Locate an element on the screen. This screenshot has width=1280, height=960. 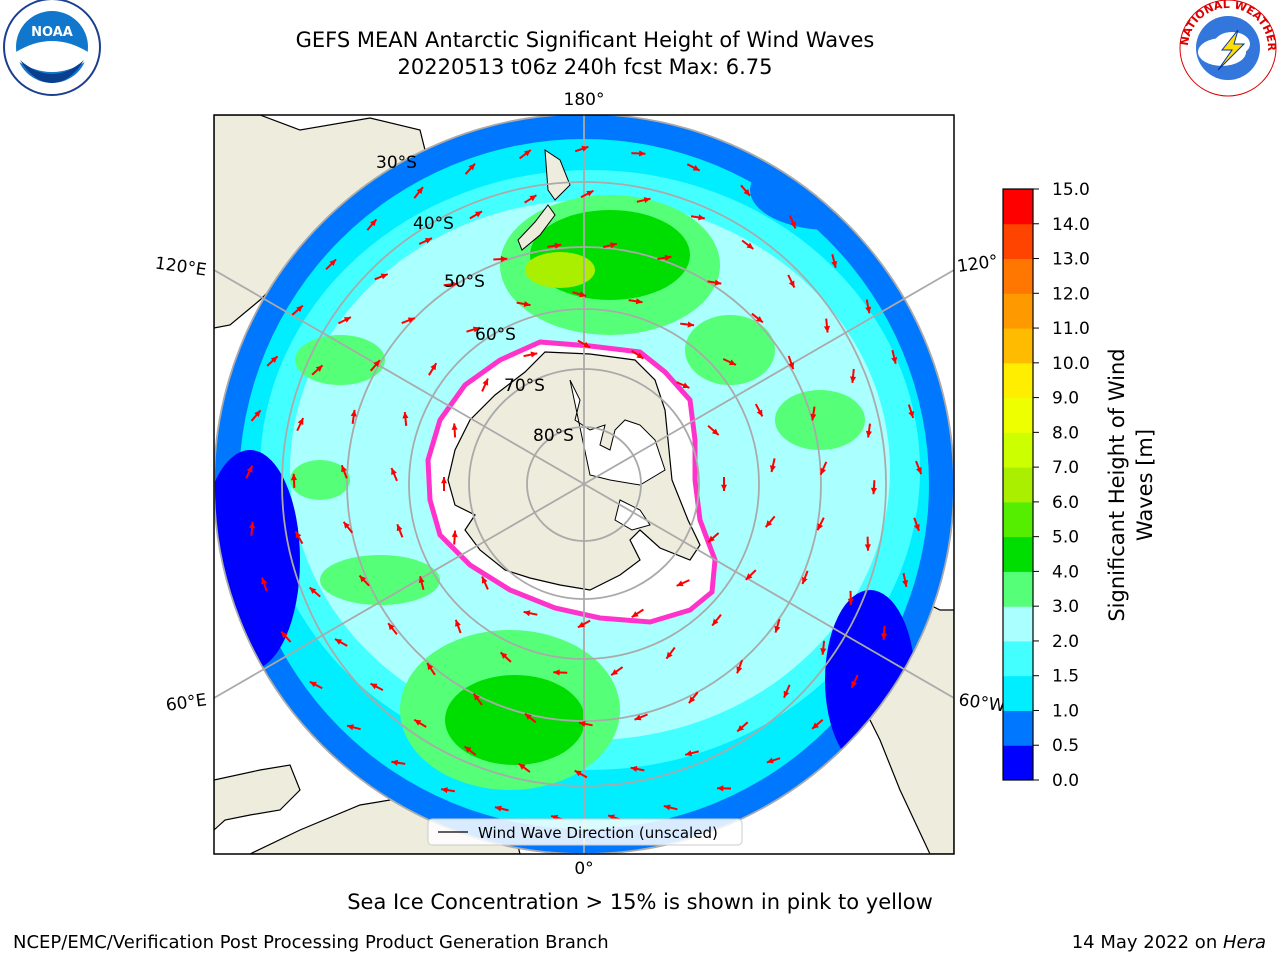
colorbar-tick-label: 11.0 is located at coordinates (1071, 329).